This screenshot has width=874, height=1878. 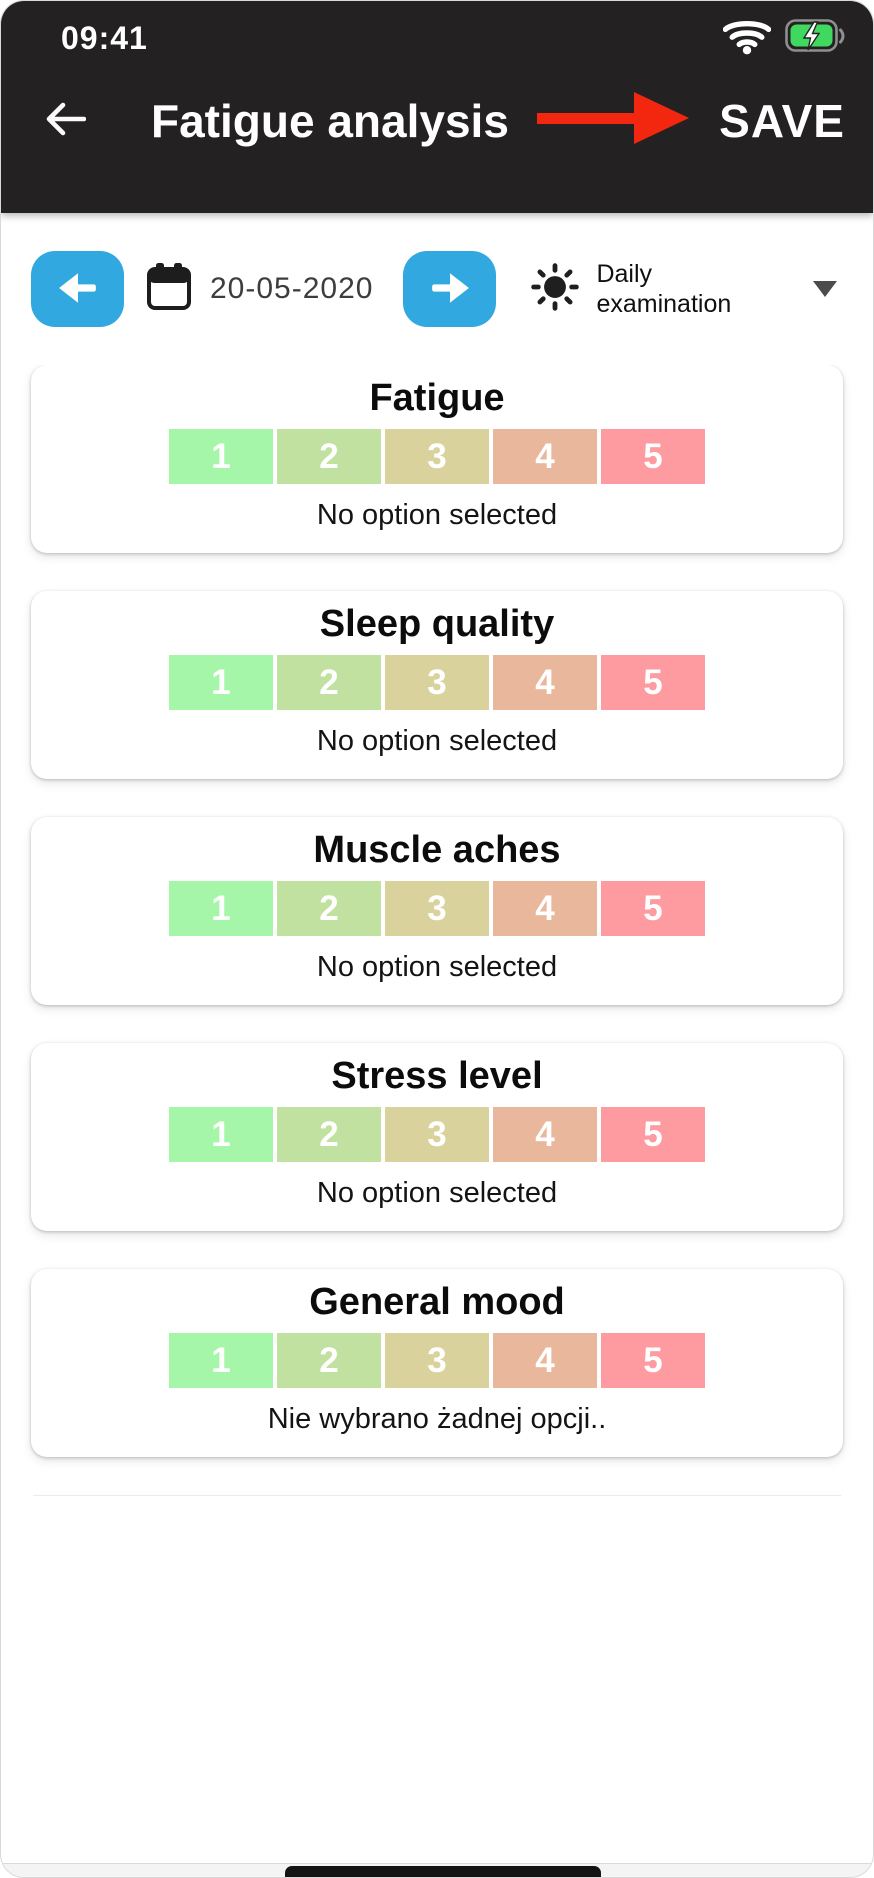 I want to click on header-nav-row: Fatigue analysis SAVE, so click(x=437, y=120).